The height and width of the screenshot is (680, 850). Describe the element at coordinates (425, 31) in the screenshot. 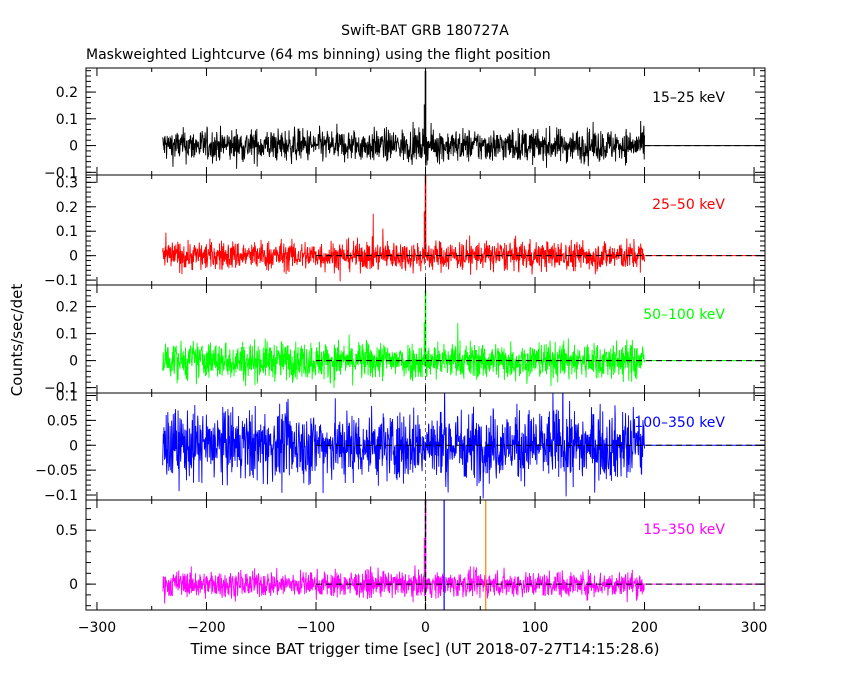

I see `chart-title: Swift-BAT GRB 180727A` at that location.